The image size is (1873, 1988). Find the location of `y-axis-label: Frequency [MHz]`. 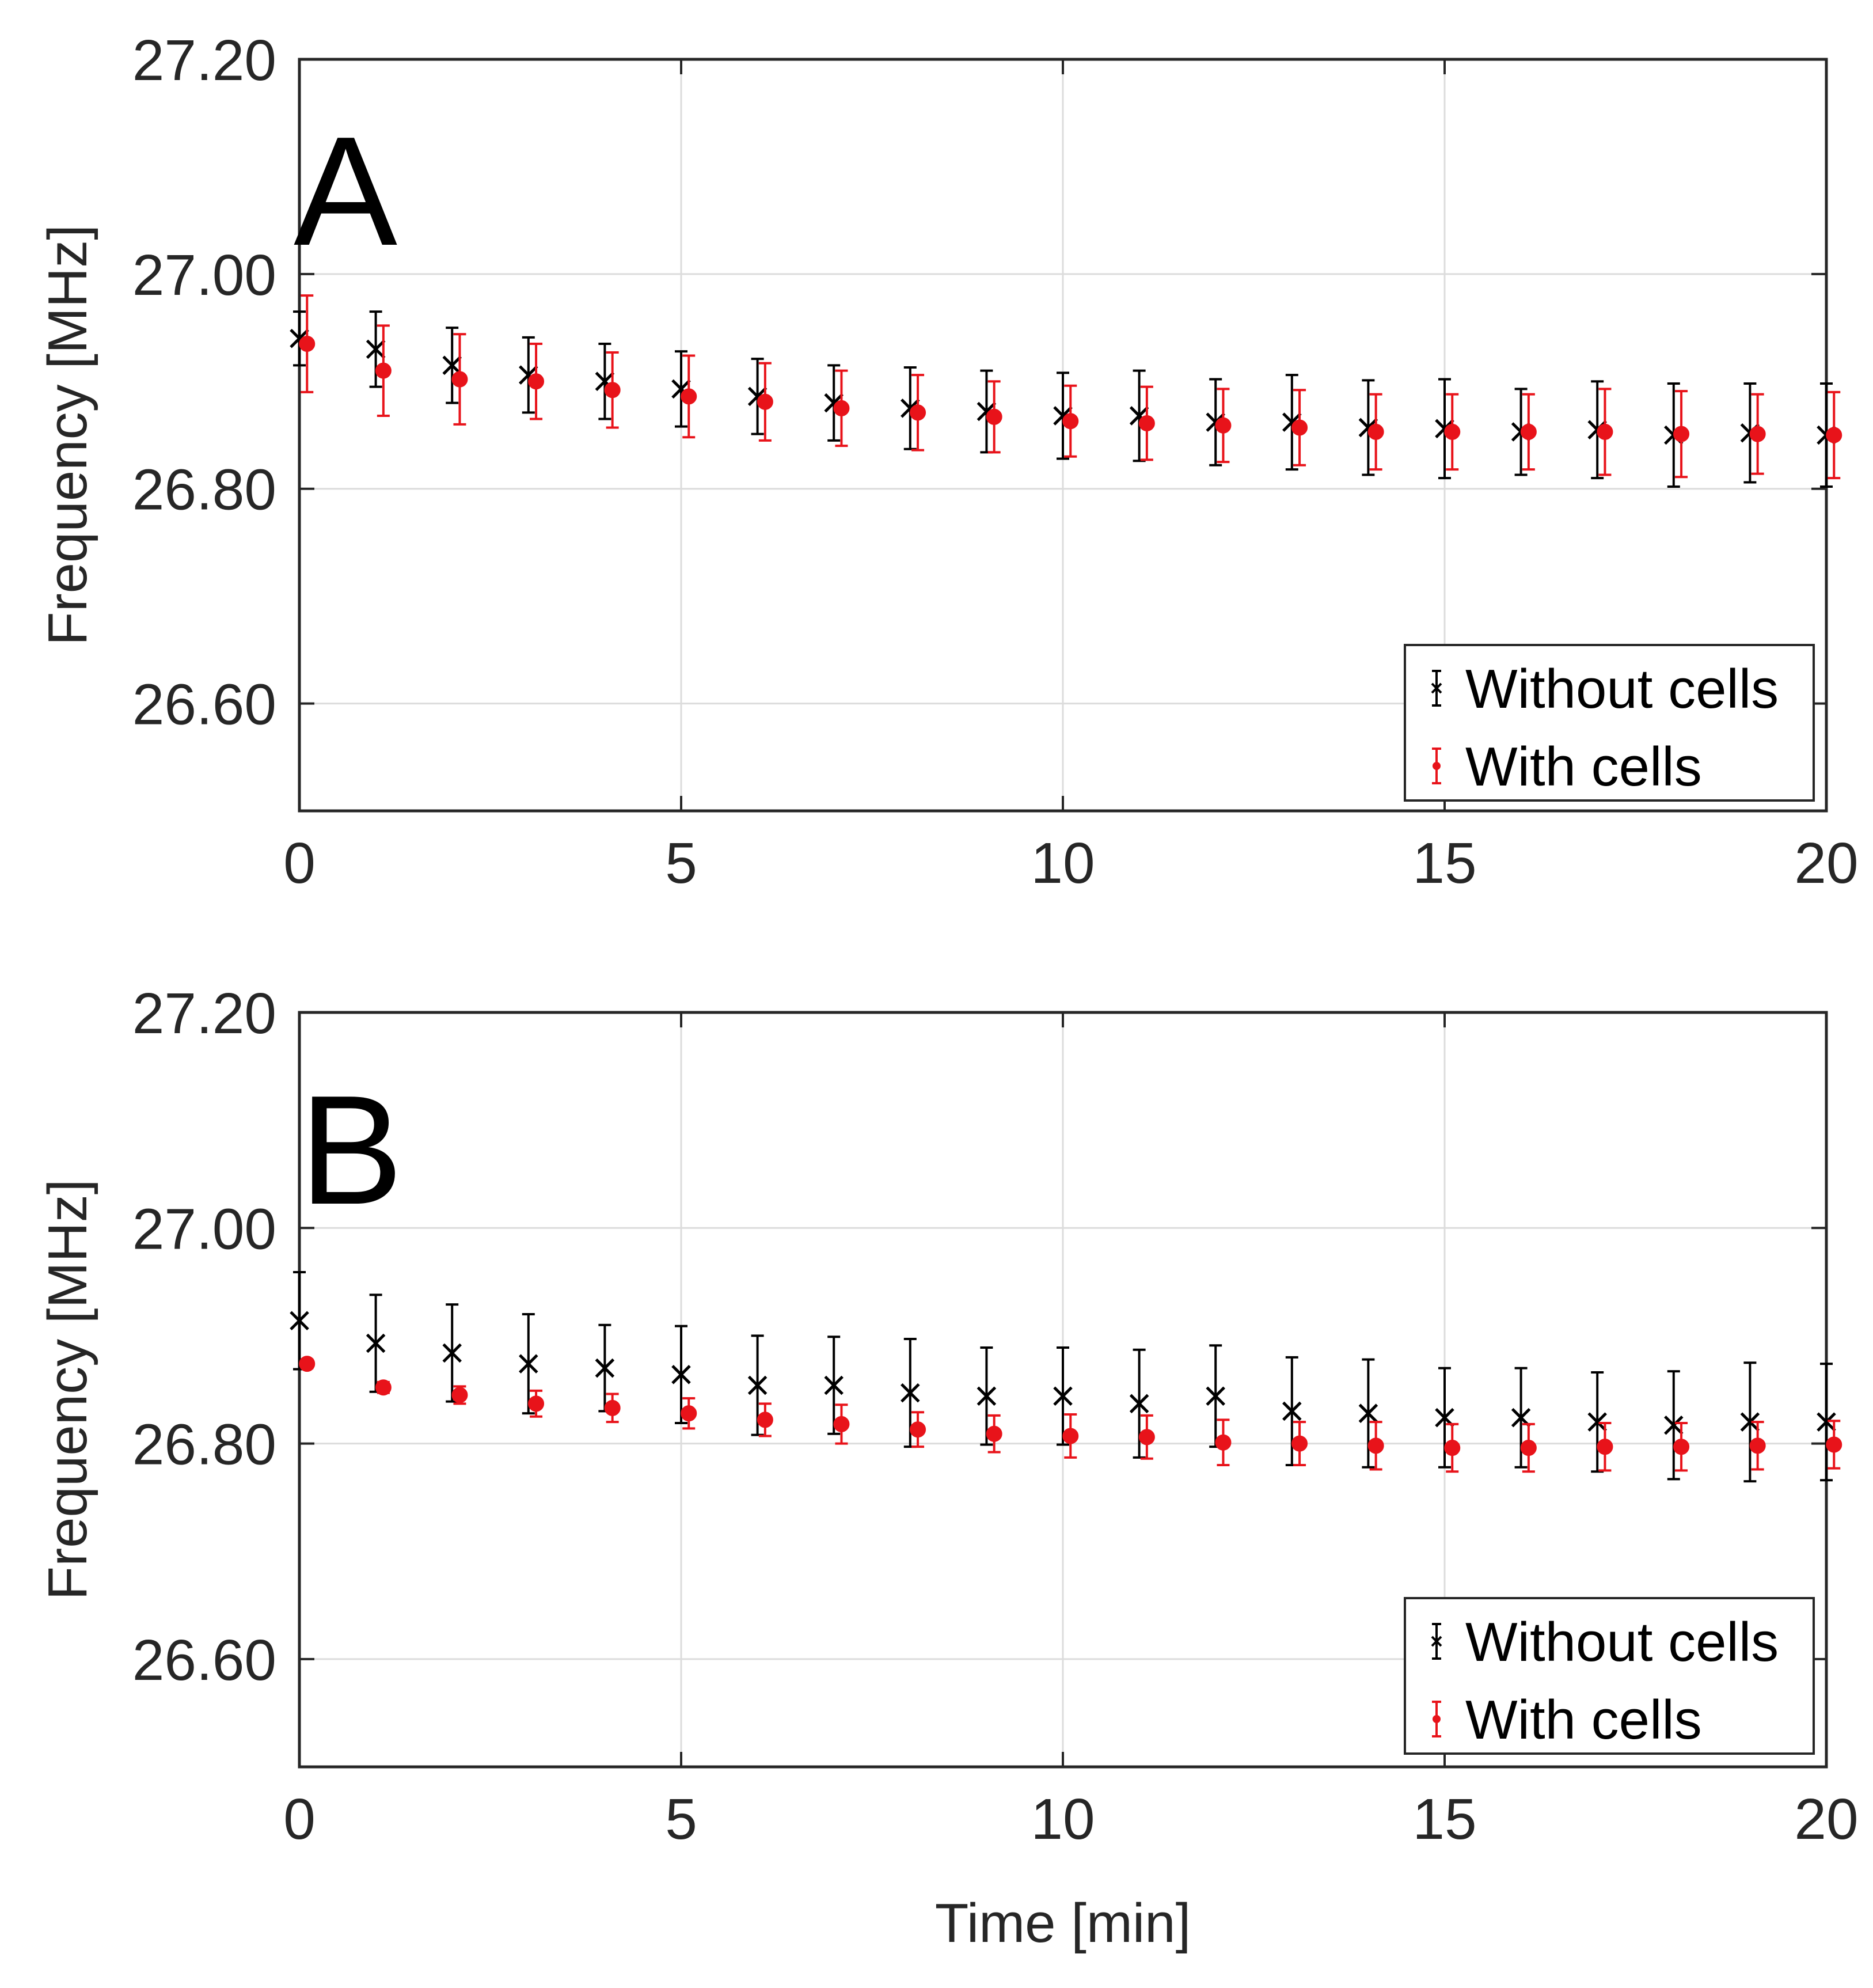

y-axis-label: Frequency [MHz] is located at coordinates (67, 1389).